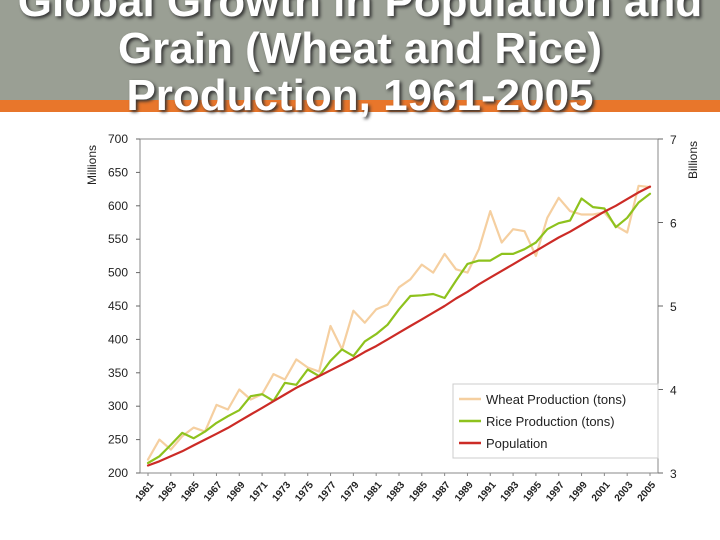 The height and width of the screenshot is (540, 720). I want to click on legend-entry-label: Population, so click(516, 443).